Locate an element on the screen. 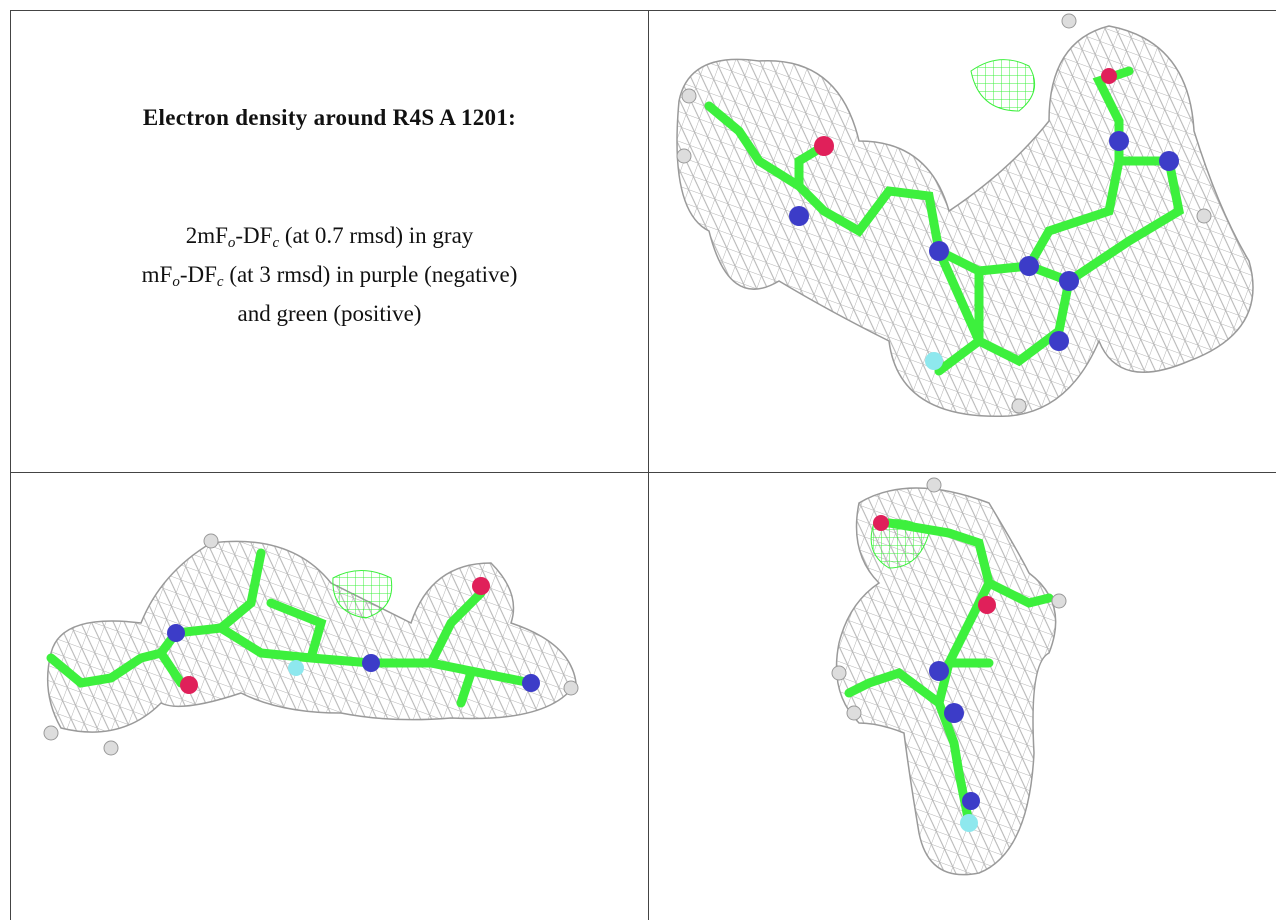 Image resolution: width=1276 pixels, height=920 pixels. legend-line: 2mFo-DFc (at 0.7 rmsd) in gray is located at coordinates (329, 235).